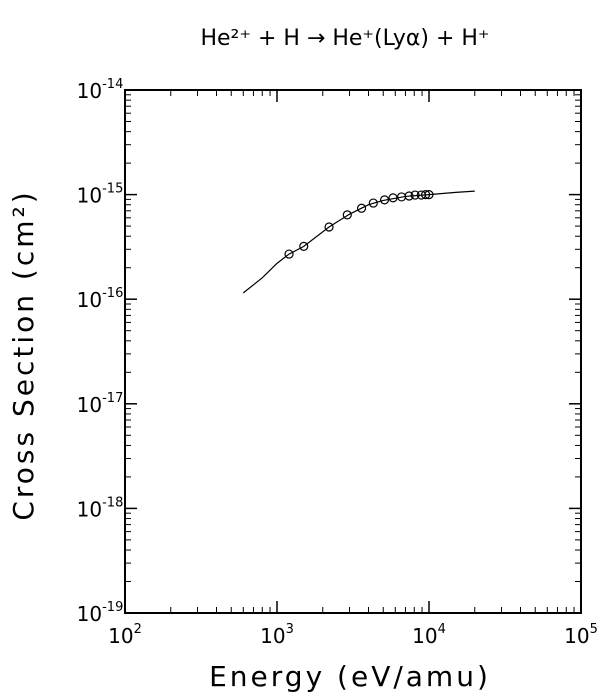 The width and height of the screenshot is (598, 696). I want to click on tick-label: 10⁻¹⁶, so click(100, 299).